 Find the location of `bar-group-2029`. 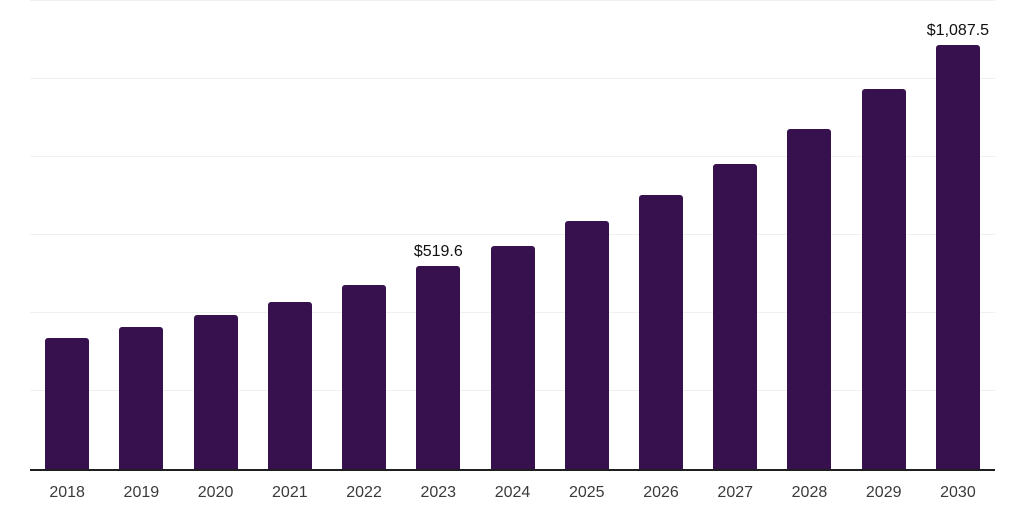

bar-group-2029 is located at coordinates (884, 234).